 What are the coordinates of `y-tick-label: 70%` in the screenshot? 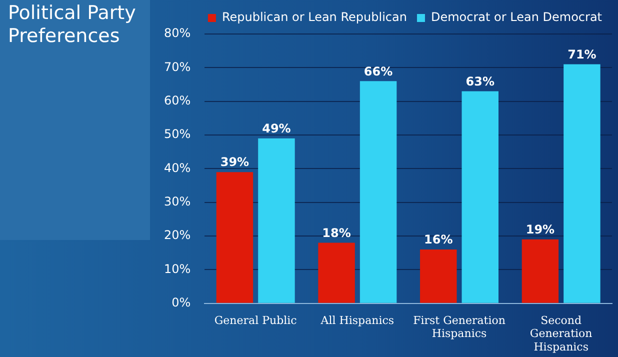 It's located at (177, 67).